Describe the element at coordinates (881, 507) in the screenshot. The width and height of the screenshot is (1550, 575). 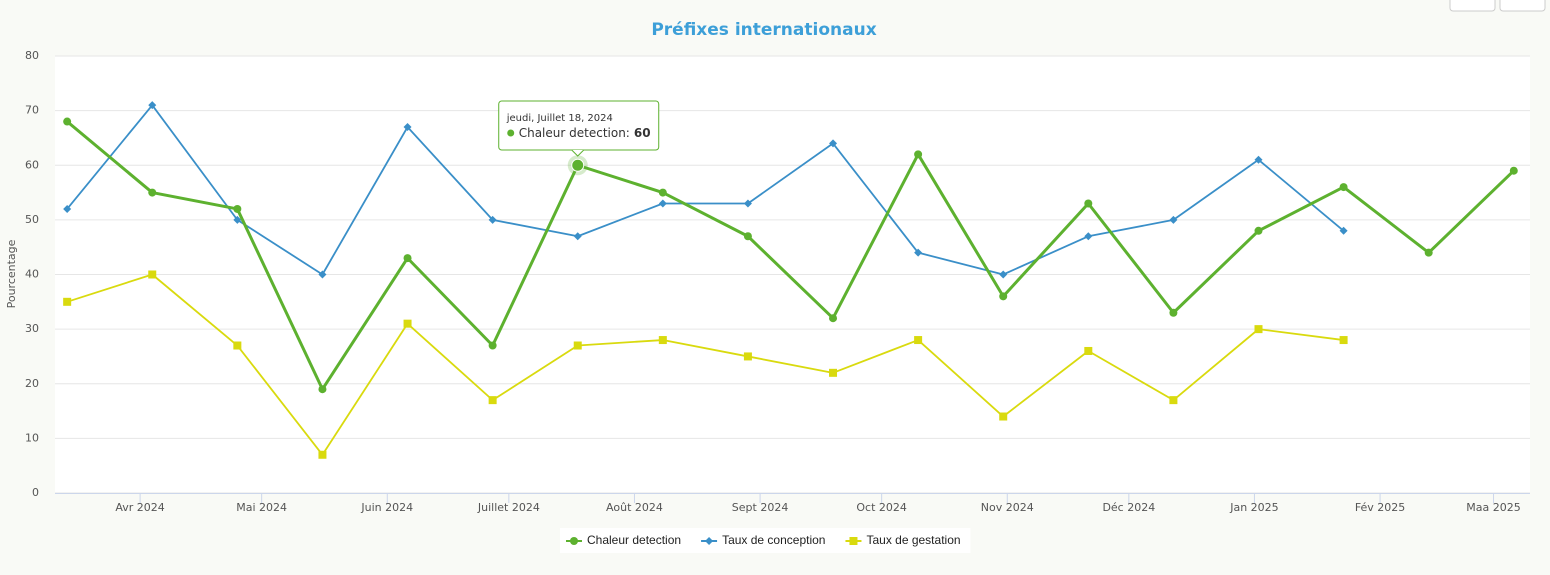
I see `x-tick-label: Oct 2024` at that location.